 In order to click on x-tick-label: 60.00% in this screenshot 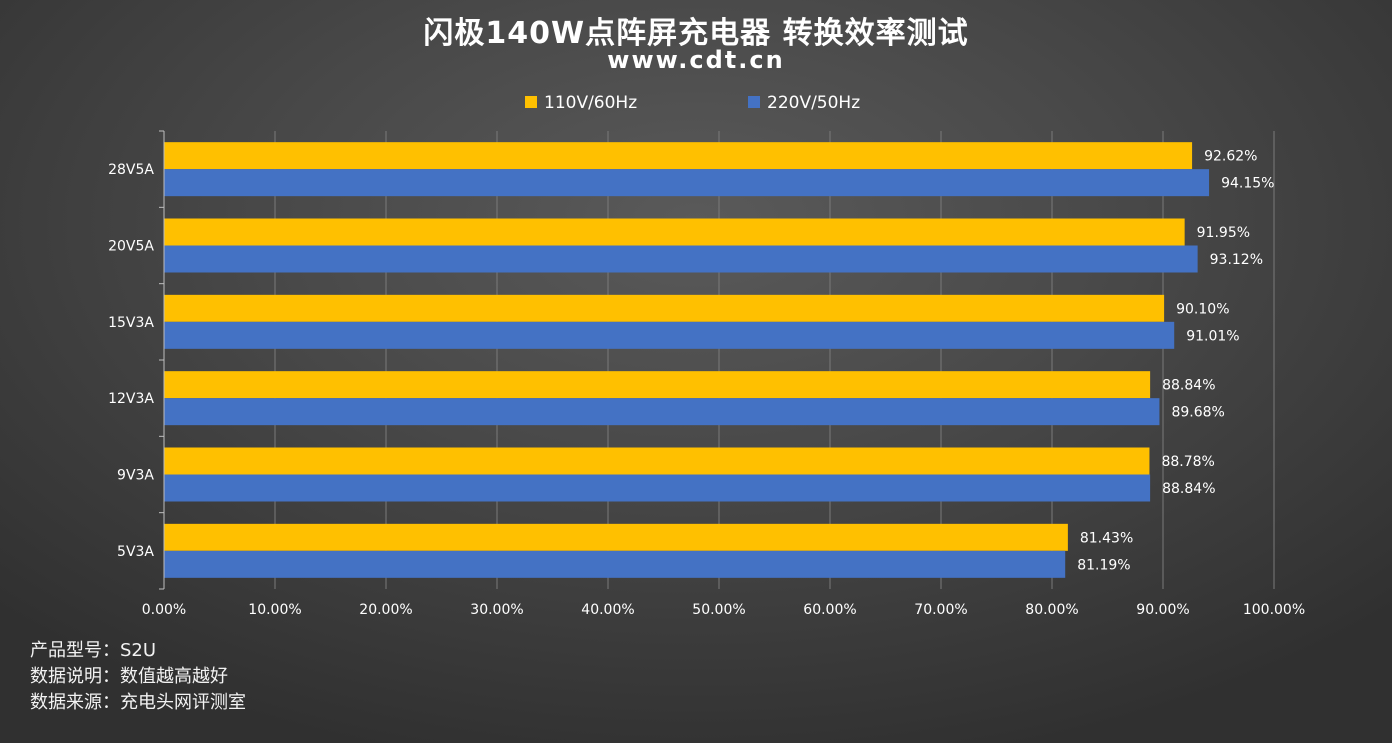, I will do `click(829, 610)`.